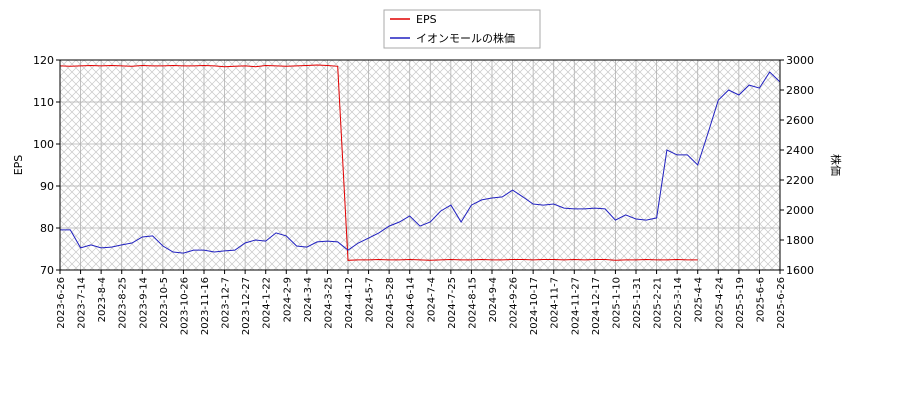  What do you see at coordinates (205, 306) in the screenshot?
I see `x-tick-label: 2023-11-16` at bounding box center [205, 306].